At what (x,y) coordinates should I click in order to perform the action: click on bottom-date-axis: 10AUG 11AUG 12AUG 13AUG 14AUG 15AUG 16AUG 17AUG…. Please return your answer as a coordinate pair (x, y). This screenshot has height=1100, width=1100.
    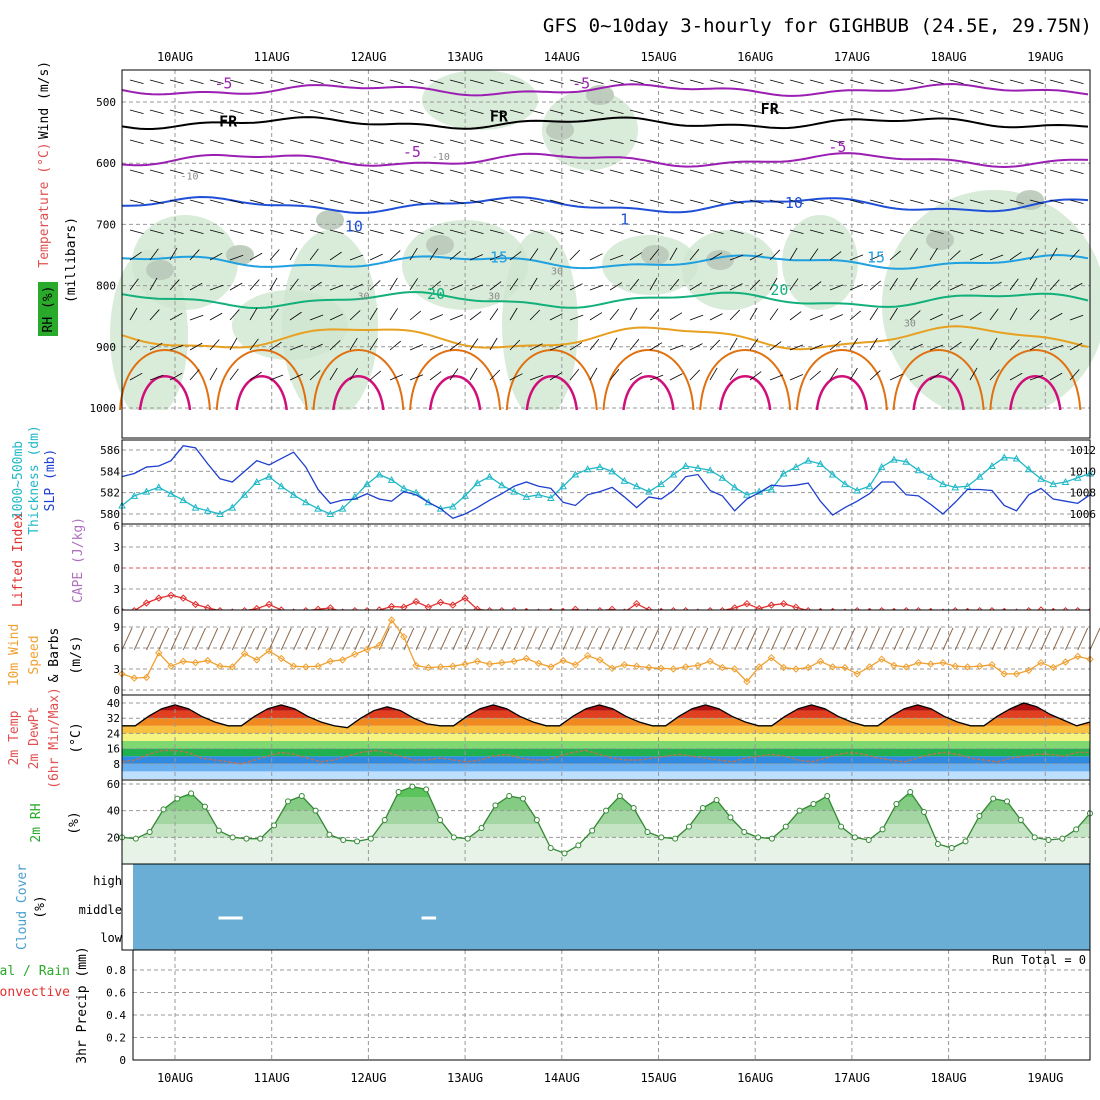
    Looking at the image, I should click on (610, 1078).